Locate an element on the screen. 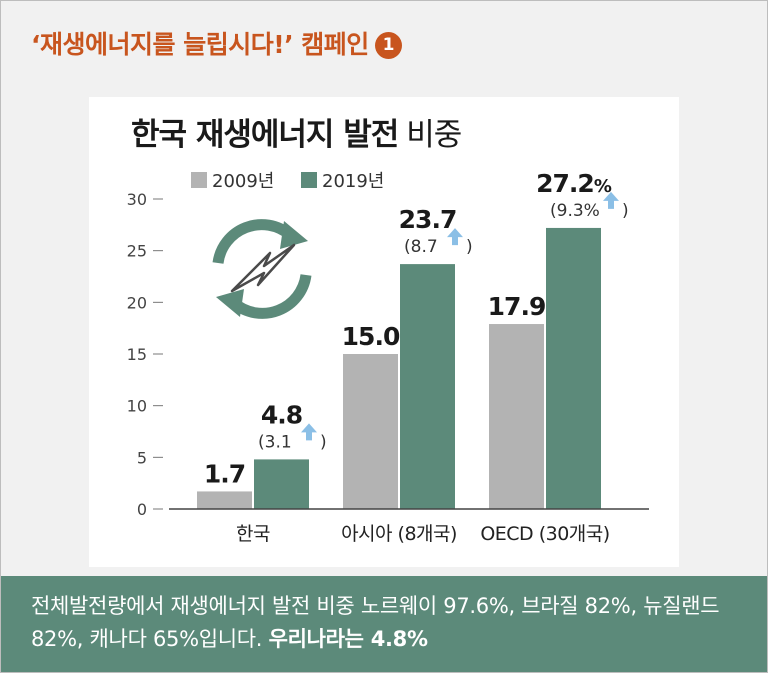 Image resolution: width=768 pixels, height=673 pixels. increase-label: (9.3% is located at coordinates (575, 211).